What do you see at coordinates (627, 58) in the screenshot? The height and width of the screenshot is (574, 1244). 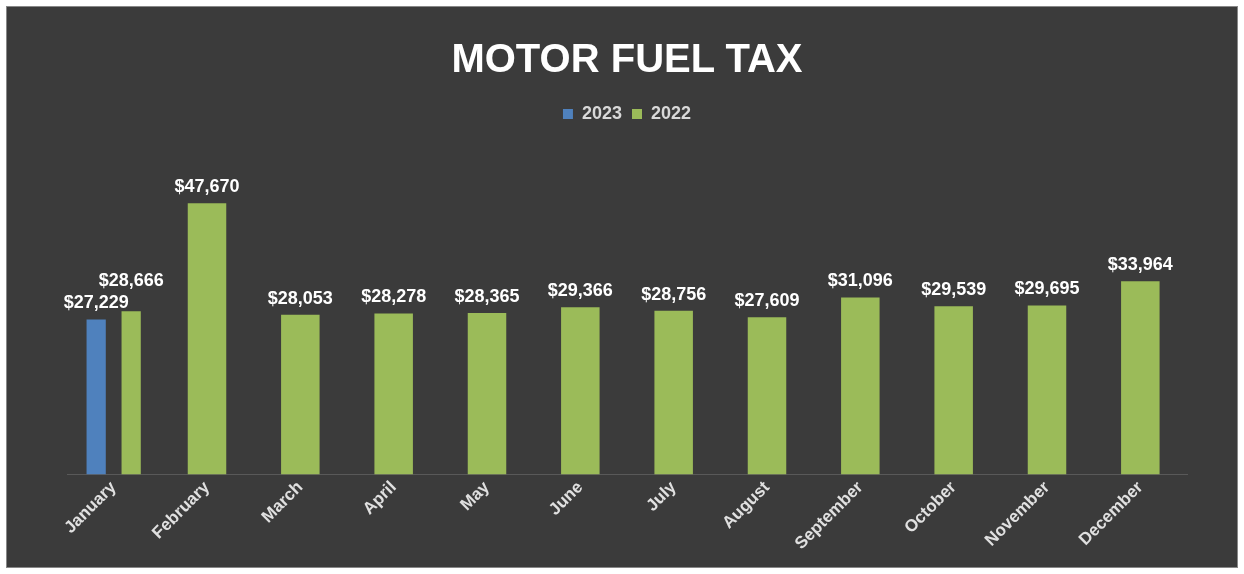 I see `chart-title: MOTOR FUEL TAX` at bounding box center [627, 58].